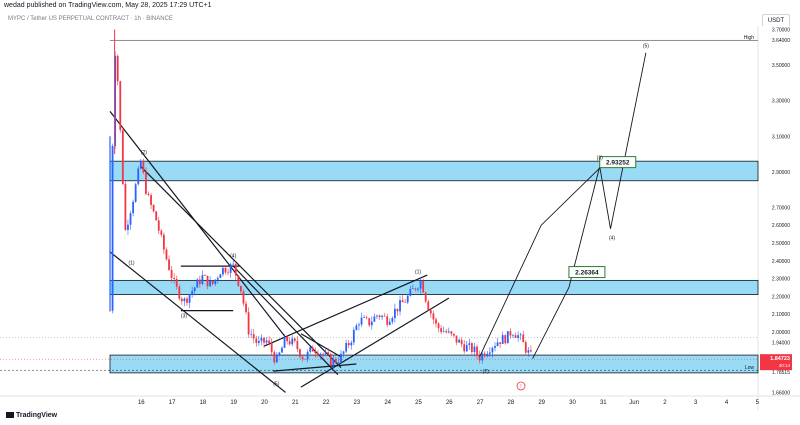 The width and height of the screenshot is (800, 425). I want to click on wave-label: (4), so click(233, 256).